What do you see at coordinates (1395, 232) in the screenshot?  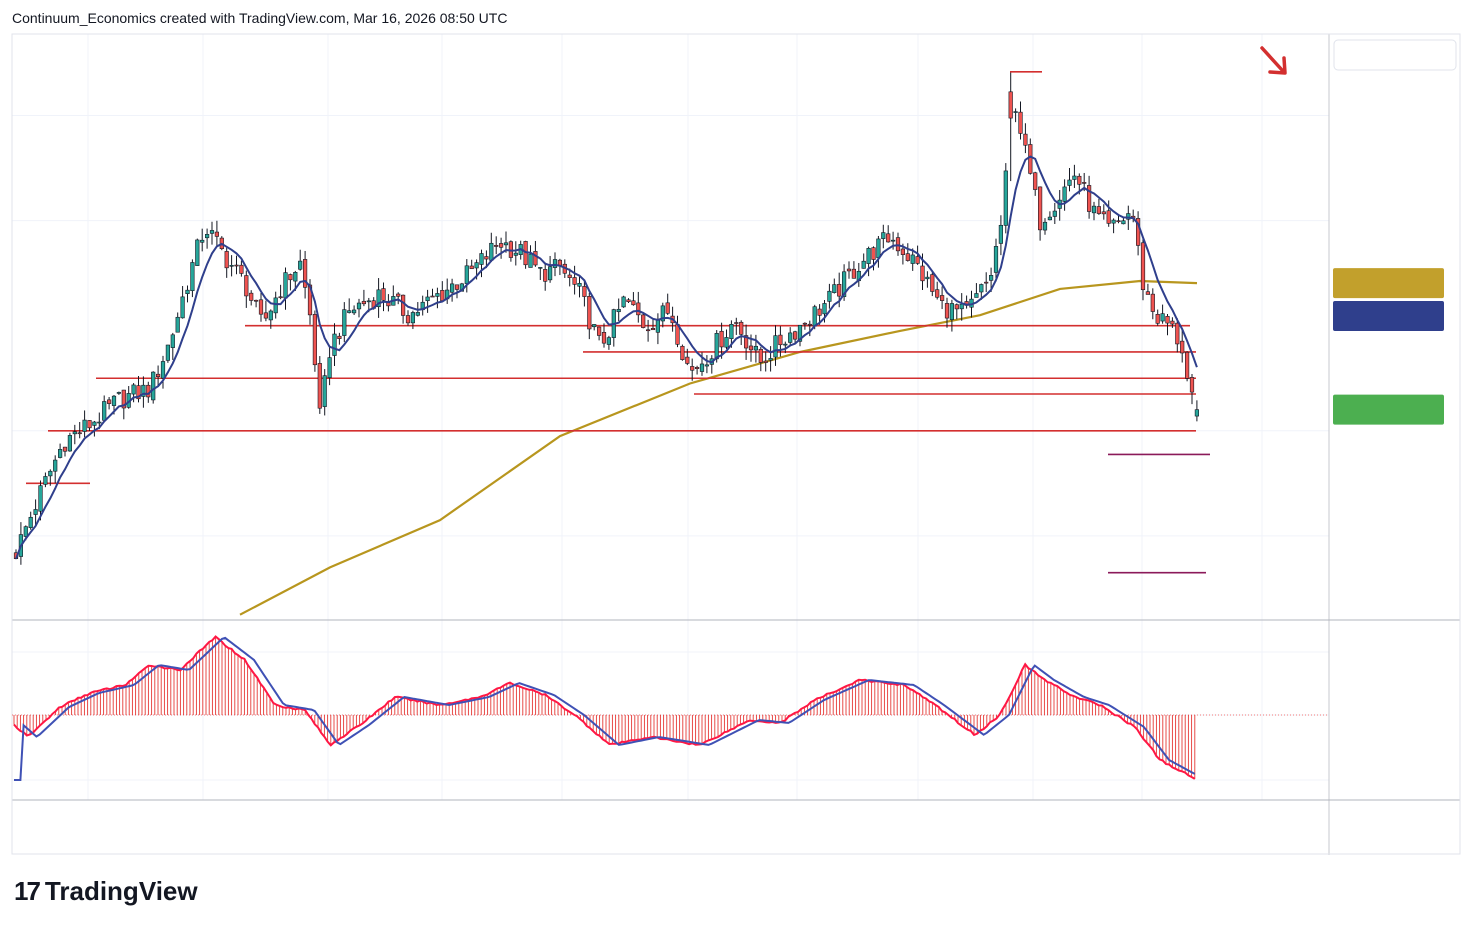 I see `axes` at bounding box center [1395, 232].